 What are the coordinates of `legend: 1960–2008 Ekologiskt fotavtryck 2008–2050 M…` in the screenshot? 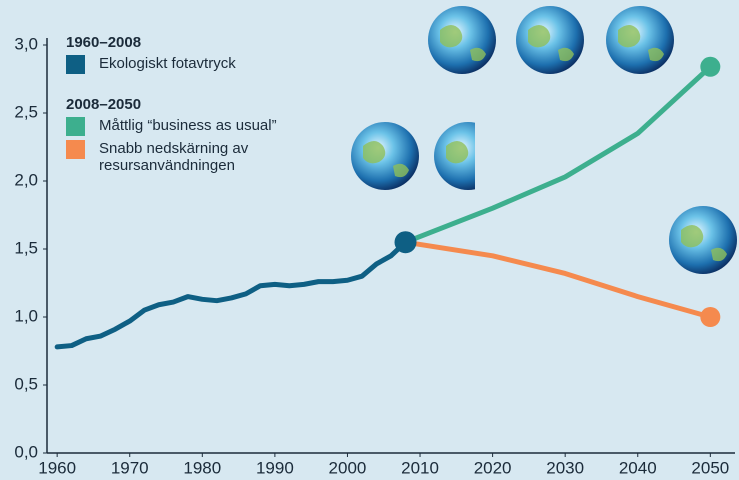 It's located at (196, 106).